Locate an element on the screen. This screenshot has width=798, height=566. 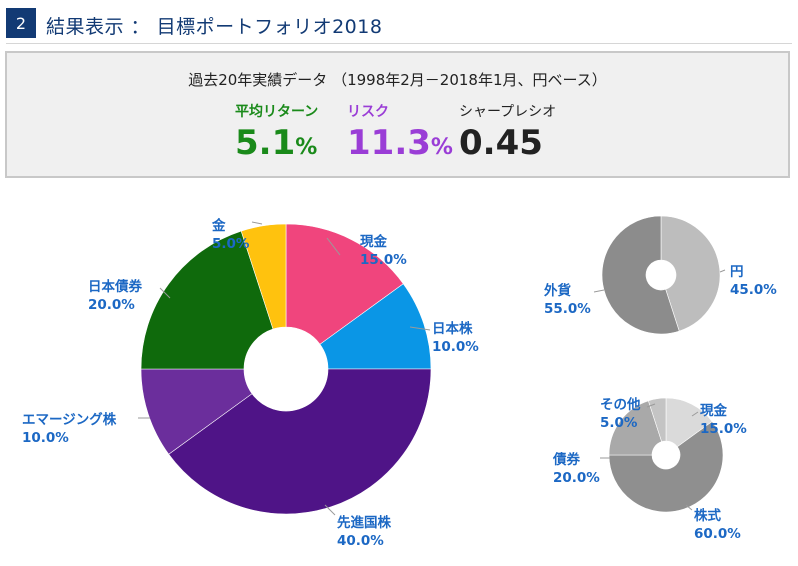
asset-class-slice-name-3: 債券 is located at coordinates (566, 459).